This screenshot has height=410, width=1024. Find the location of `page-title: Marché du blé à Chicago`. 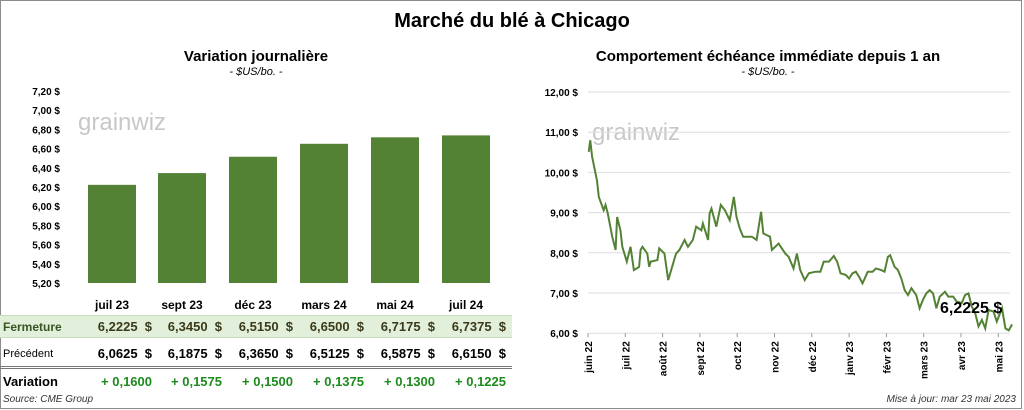

page-title: Marché du blé à Chicago is located at coordinates (512, 21).